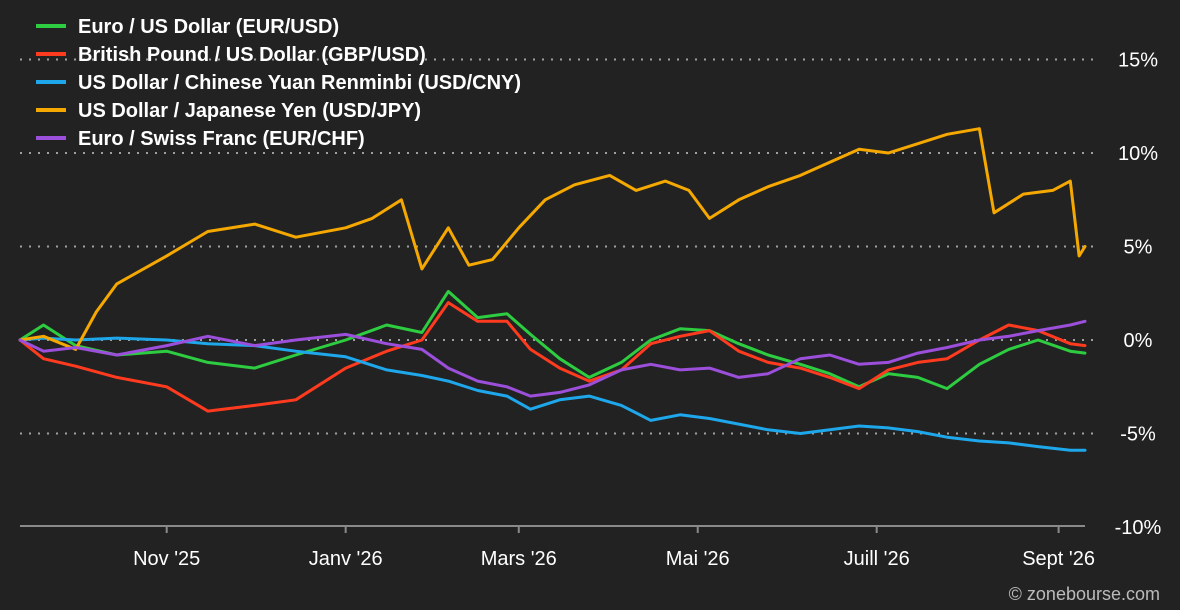 The width and height of the screenshot is (1180, 610). I want to click on legend-label: Euro / Swiss Franc (EUR/CHF), so click(221, 139).